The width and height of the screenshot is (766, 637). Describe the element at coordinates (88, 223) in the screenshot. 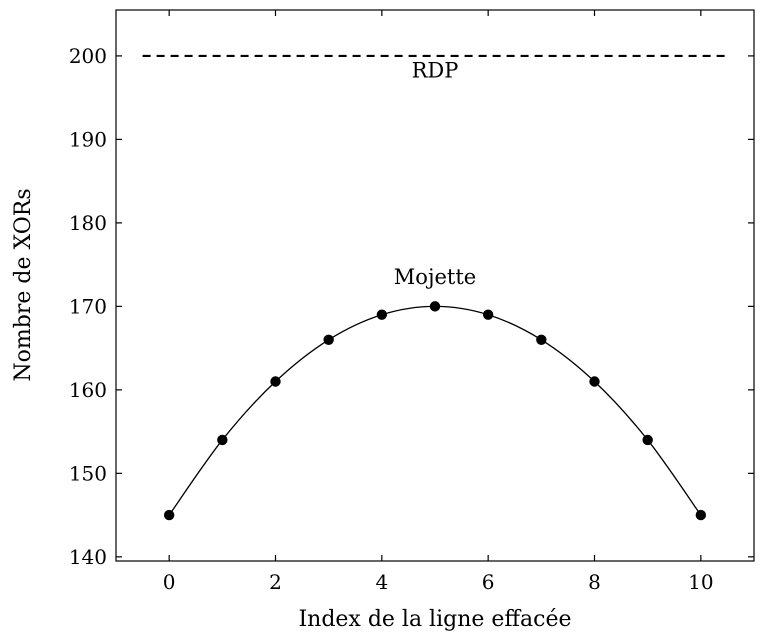

I see `y-tick-label: 180` at that location.